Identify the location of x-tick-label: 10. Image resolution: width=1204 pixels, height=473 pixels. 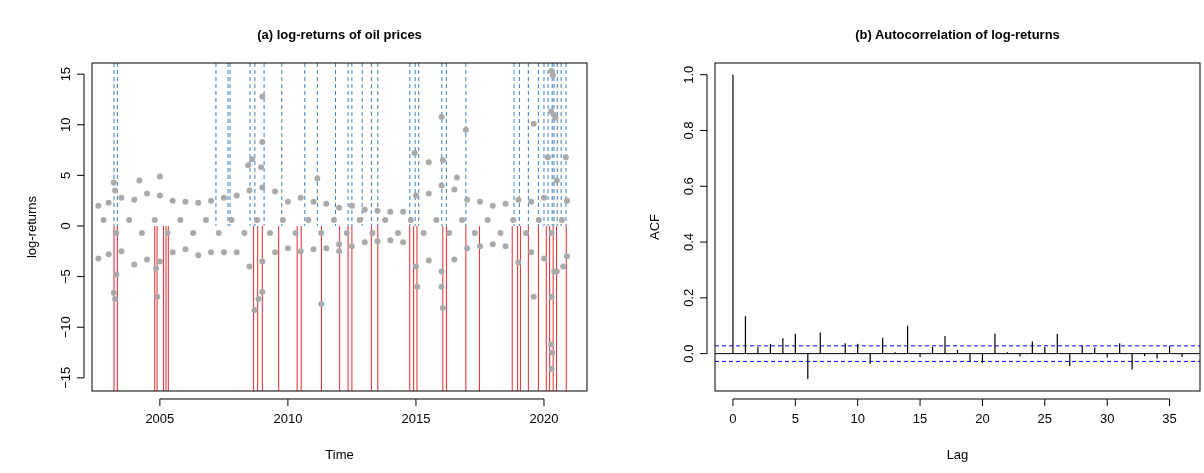
(857, 418).